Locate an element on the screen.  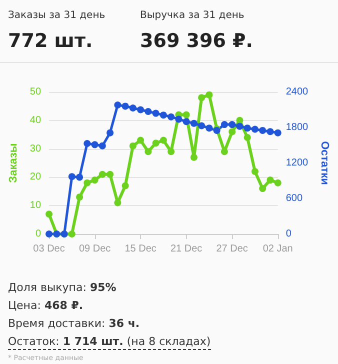
text: Остаток: 1 714 шт. (на 8 складах) is located at coordinates (109, 342).